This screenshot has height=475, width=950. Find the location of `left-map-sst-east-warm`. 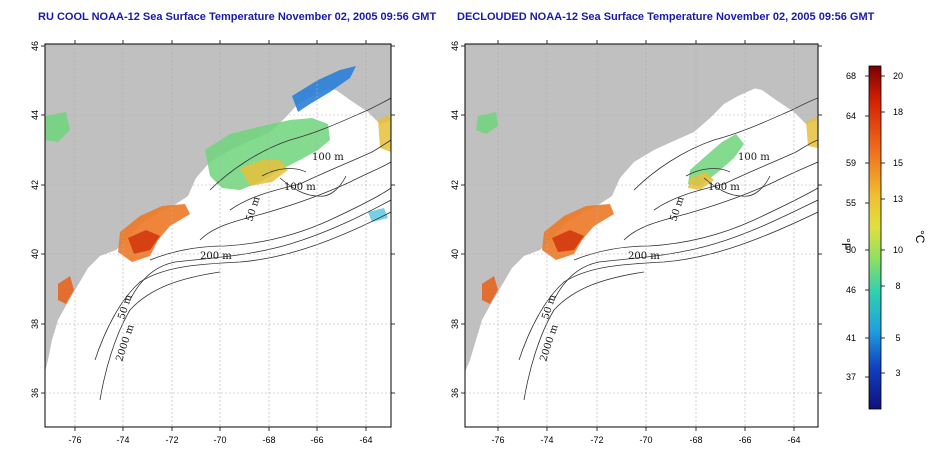

left-map-sst-east-warm is located at coordinates (384, 133).